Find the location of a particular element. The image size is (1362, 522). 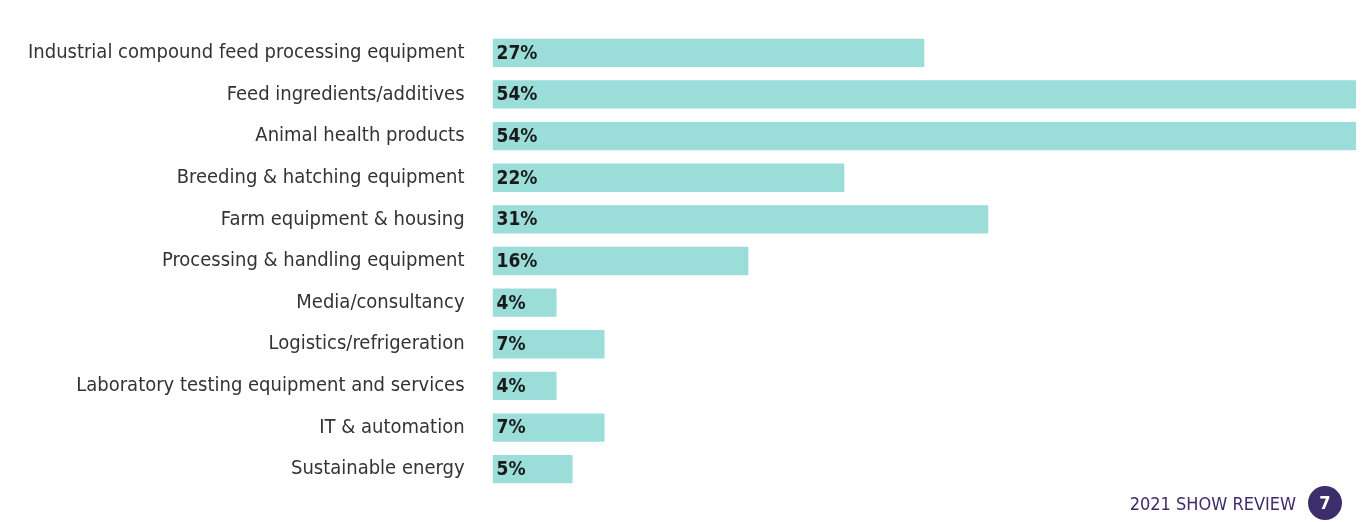

data-label: 5% is located at coordinates (511, 468).